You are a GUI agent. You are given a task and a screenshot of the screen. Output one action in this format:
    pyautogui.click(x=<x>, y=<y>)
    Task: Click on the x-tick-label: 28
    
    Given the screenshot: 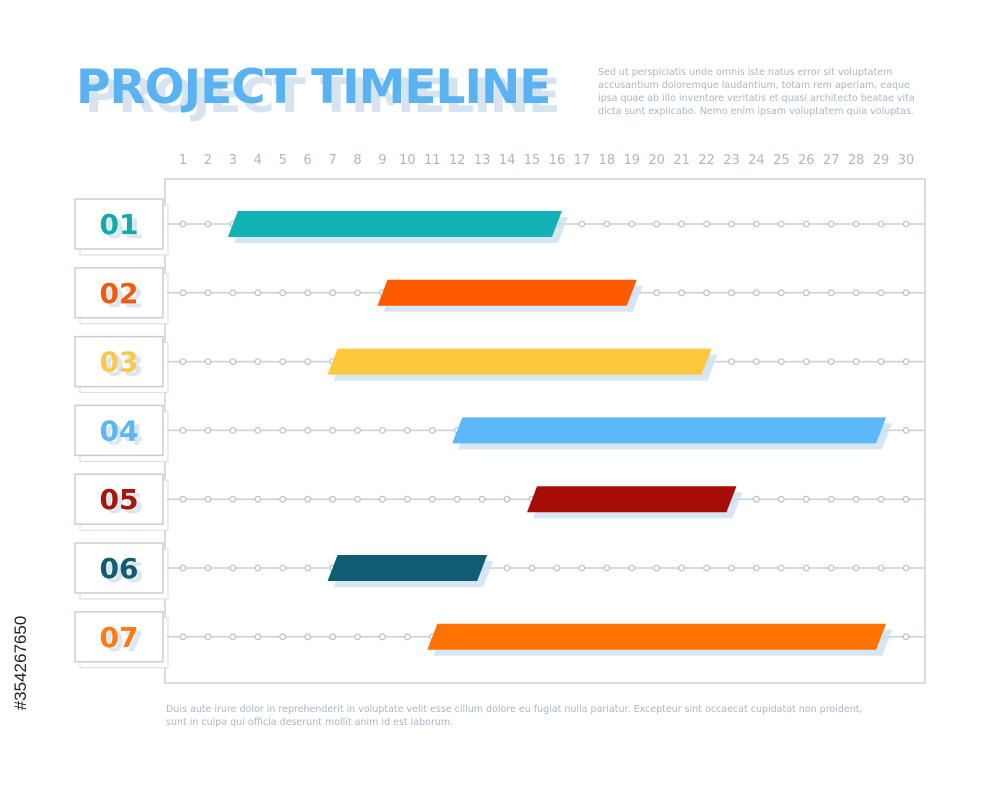 What is the action you would take?
    pyautogui.click(x=856, y=160)
    